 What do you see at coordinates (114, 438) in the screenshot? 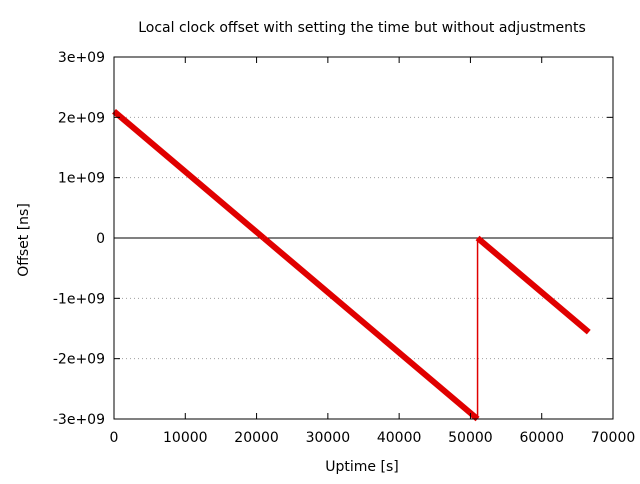
I see `x-tick-label: 0` at bounding box center [114, 438].